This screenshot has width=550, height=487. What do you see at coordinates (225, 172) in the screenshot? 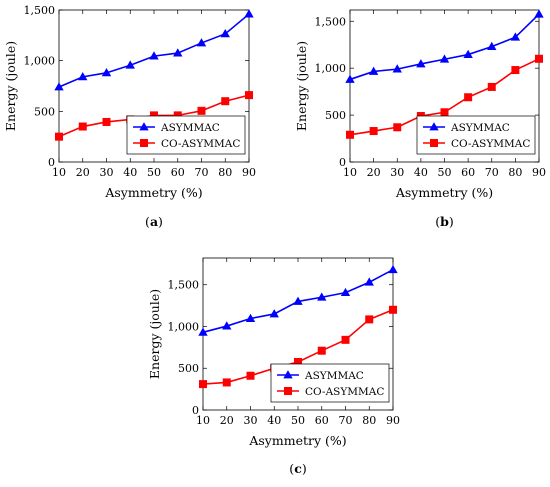
I see `x-tick-label: 80` at bounding box center [225, 172].